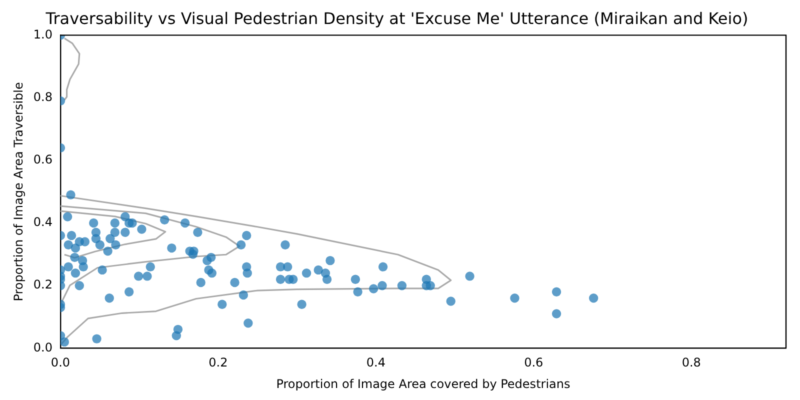 This screenshot has width=800, height=400. I want to click on y-tick-label: 1.0, so click(42, 34).